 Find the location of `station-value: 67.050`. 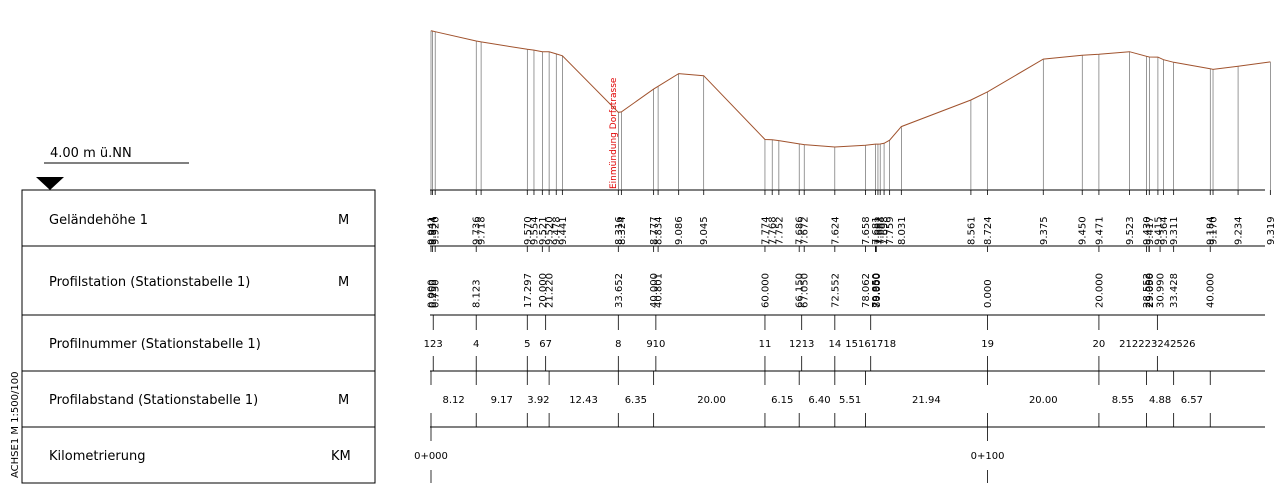

station-value: 67.050 is located at coordinates (805, 290).